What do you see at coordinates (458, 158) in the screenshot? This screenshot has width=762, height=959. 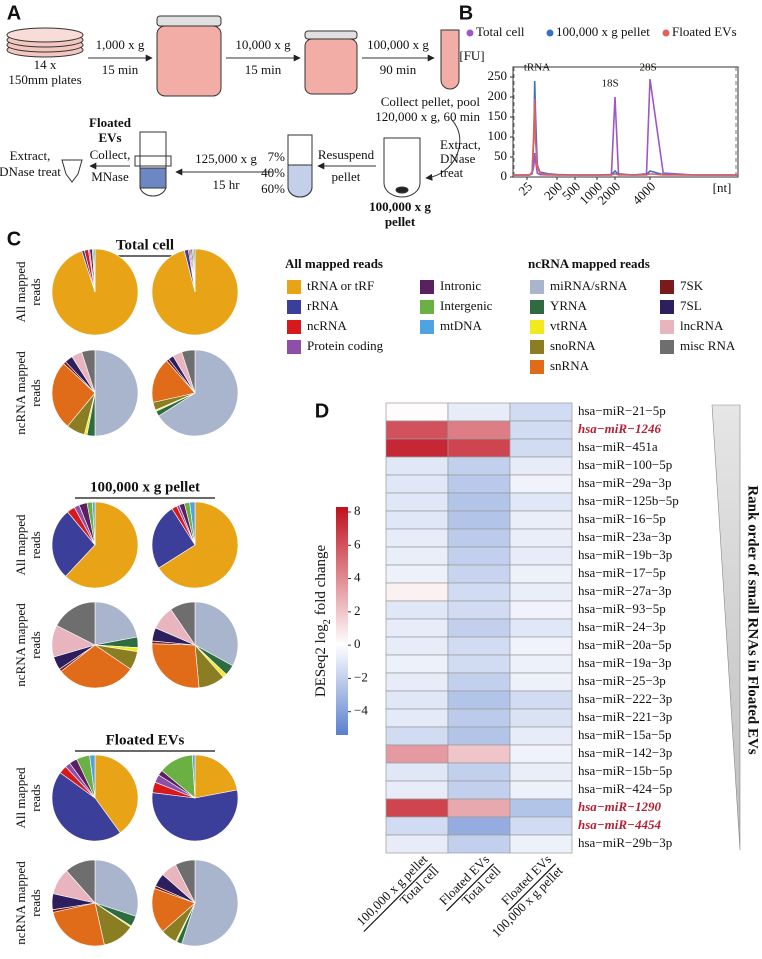 I see `label: DNase` at bounding box center [458, 158].